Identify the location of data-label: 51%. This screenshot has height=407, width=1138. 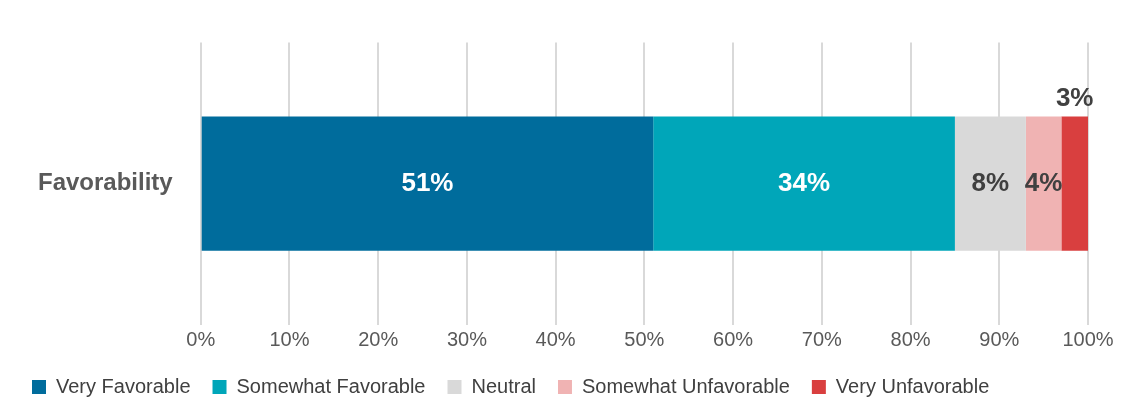
(427, 181).